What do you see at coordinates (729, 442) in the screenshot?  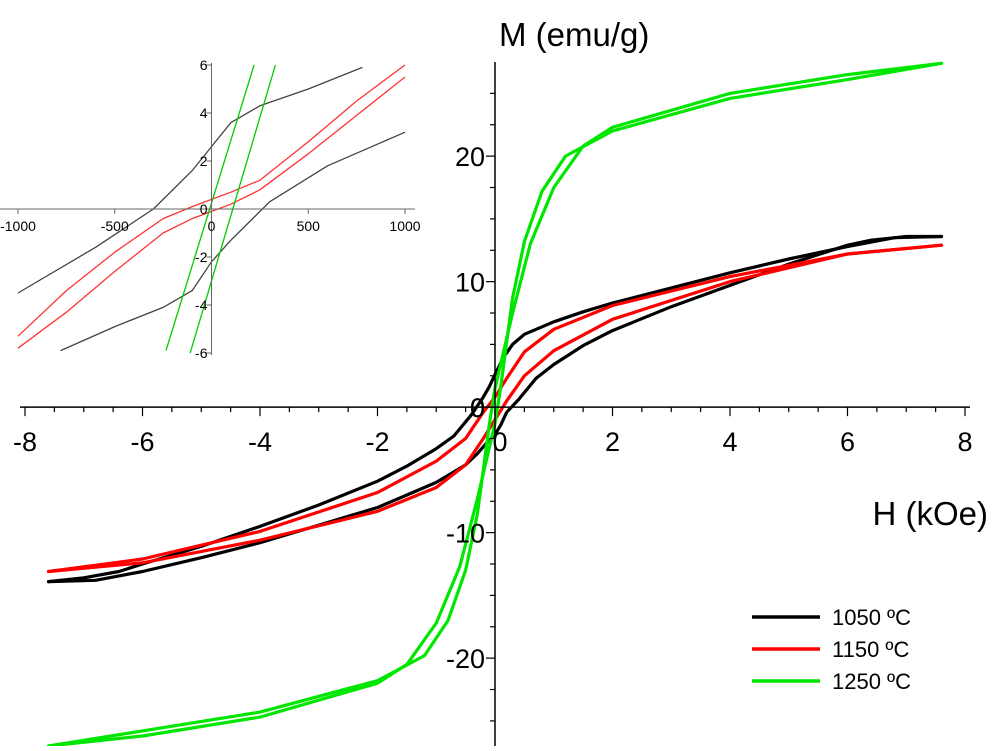 I see `x-tick-label: 4` at bounding box center [729, 442].